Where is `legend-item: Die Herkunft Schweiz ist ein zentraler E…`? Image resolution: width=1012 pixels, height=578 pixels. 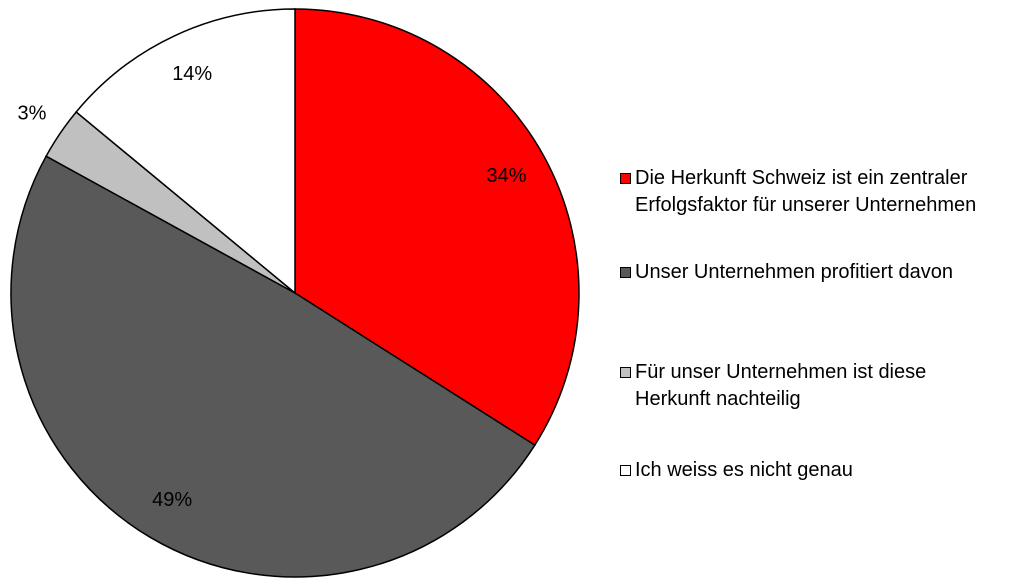
legend-item: Die Herkunft Schweiz ist ein zentraler E… is located at coordinates (812, 192).